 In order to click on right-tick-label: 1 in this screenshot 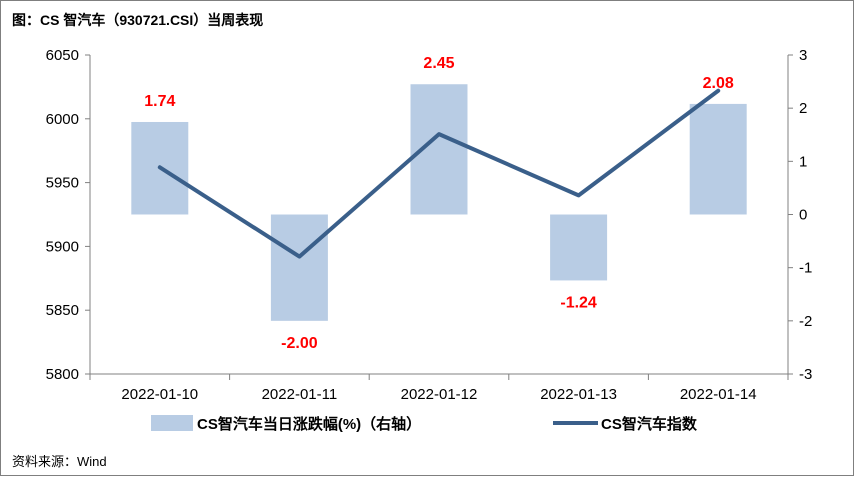, I will do `click(803, 161)`.